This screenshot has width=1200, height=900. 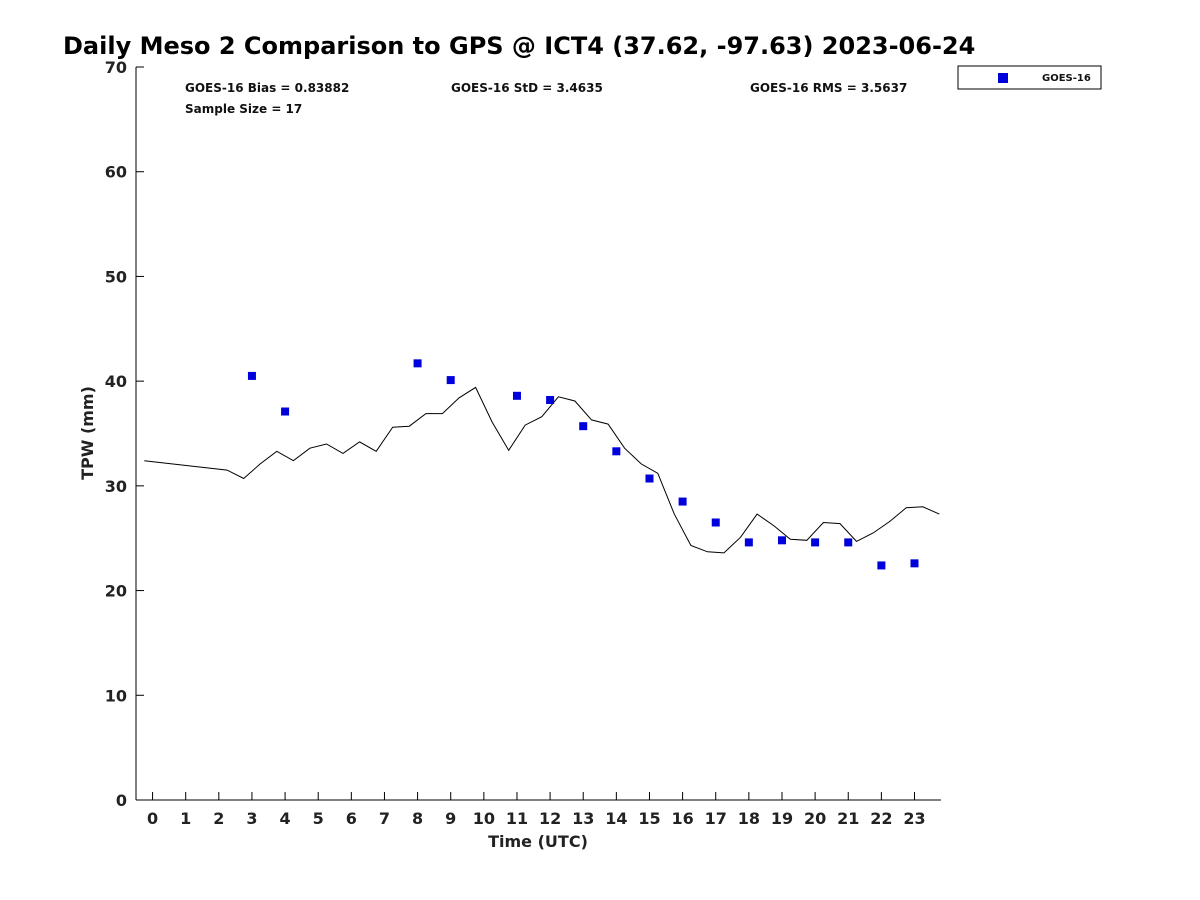 I want to click on x-tick-label: 2, so click(x=218, y=818).